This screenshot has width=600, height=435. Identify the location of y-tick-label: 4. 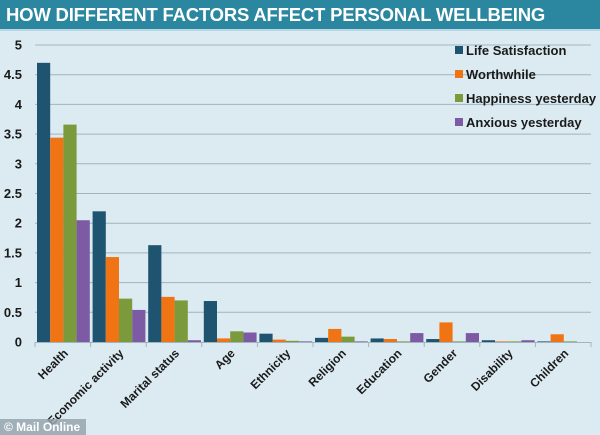
(19, 104).